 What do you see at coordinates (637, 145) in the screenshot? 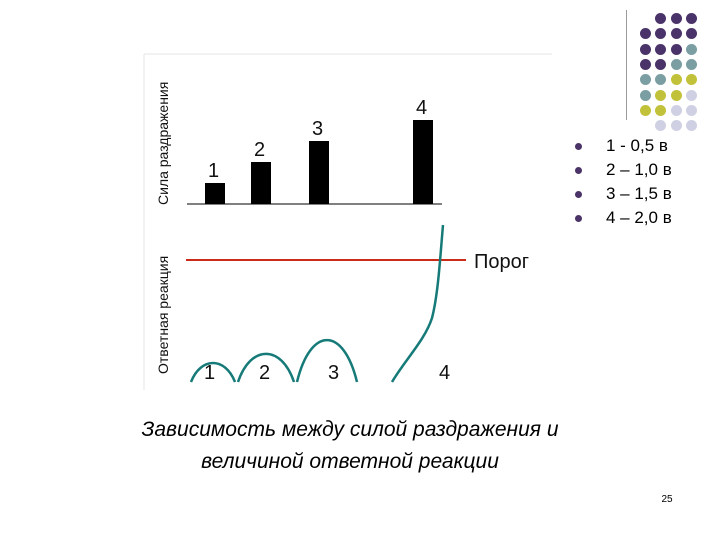
I see `legend-item-label: 1 - 0,5 в` at bounding box center [637, 145].